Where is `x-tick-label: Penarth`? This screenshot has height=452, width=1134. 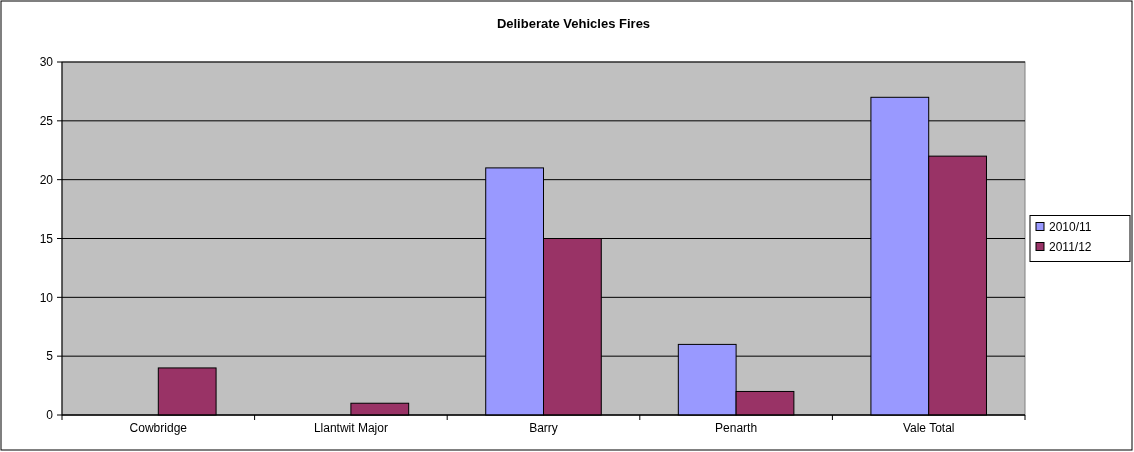
x-tick-label: Penarth is located at coordinates (736, 428).